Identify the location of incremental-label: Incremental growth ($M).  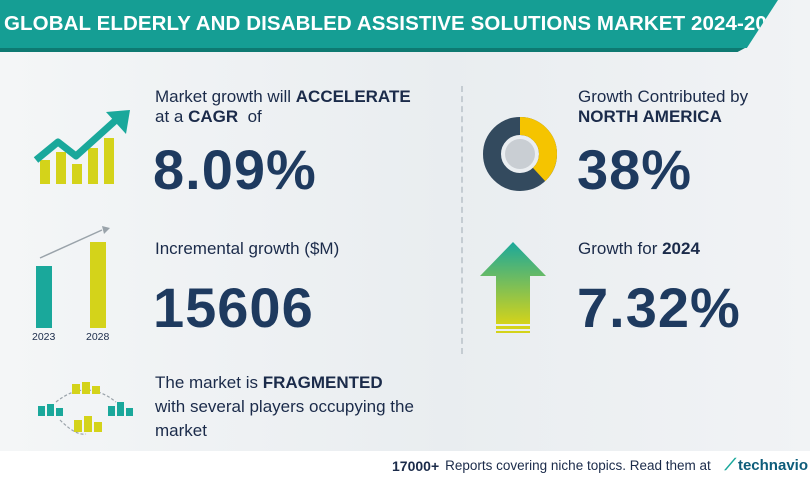
(247, 248).